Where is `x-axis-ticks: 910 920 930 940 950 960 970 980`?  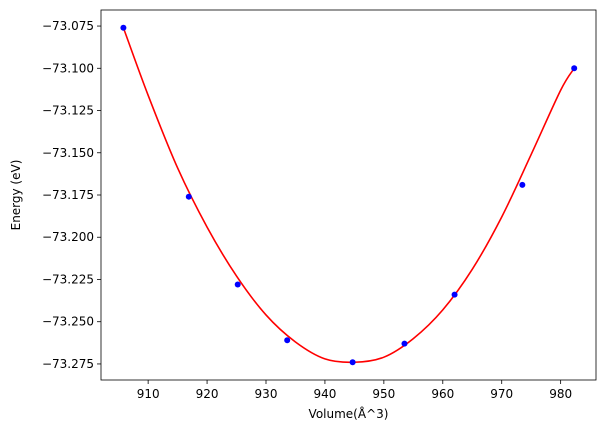
x-axis-ticks: 910 920 930 940 950 960 970 980 is located at coordinates (354, 390).